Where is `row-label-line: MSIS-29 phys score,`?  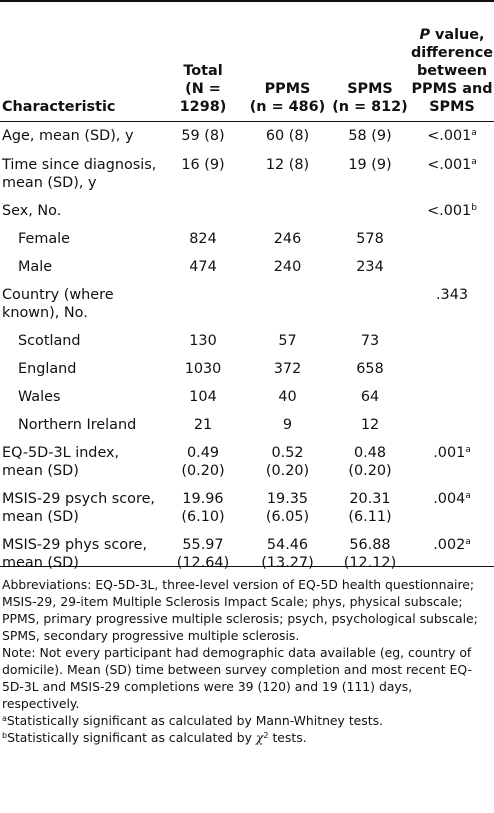 row-label-line: MSIS-29 phys score, is located at coordinates (81, 545).